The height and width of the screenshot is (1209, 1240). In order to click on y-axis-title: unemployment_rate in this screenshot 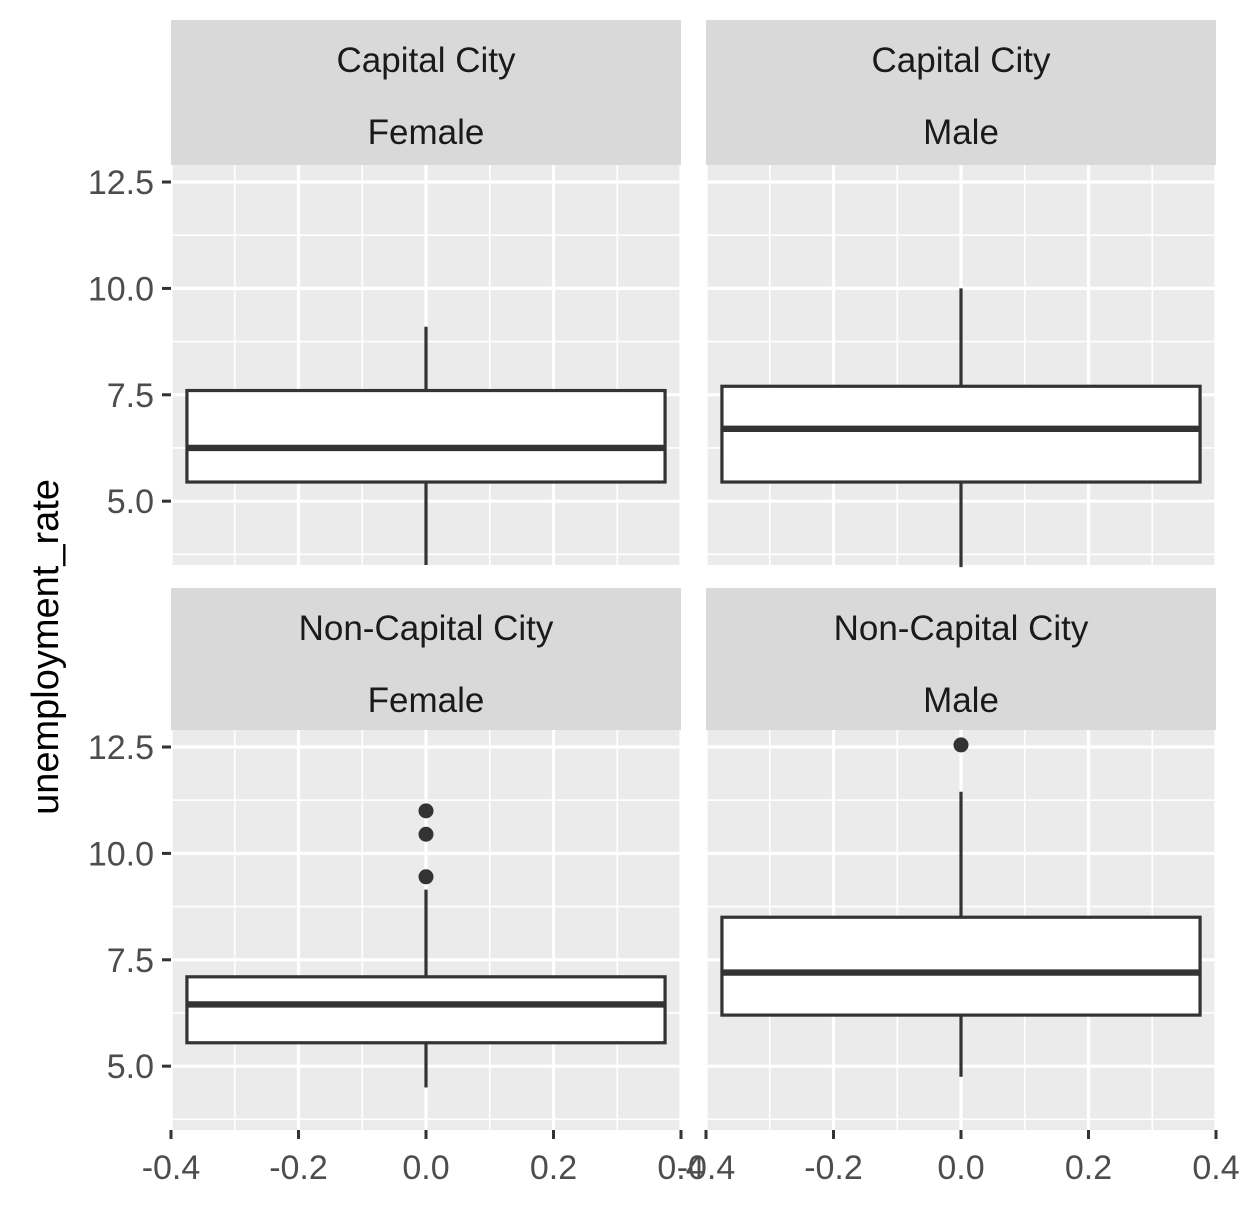, I will do `click(46, 647)`.